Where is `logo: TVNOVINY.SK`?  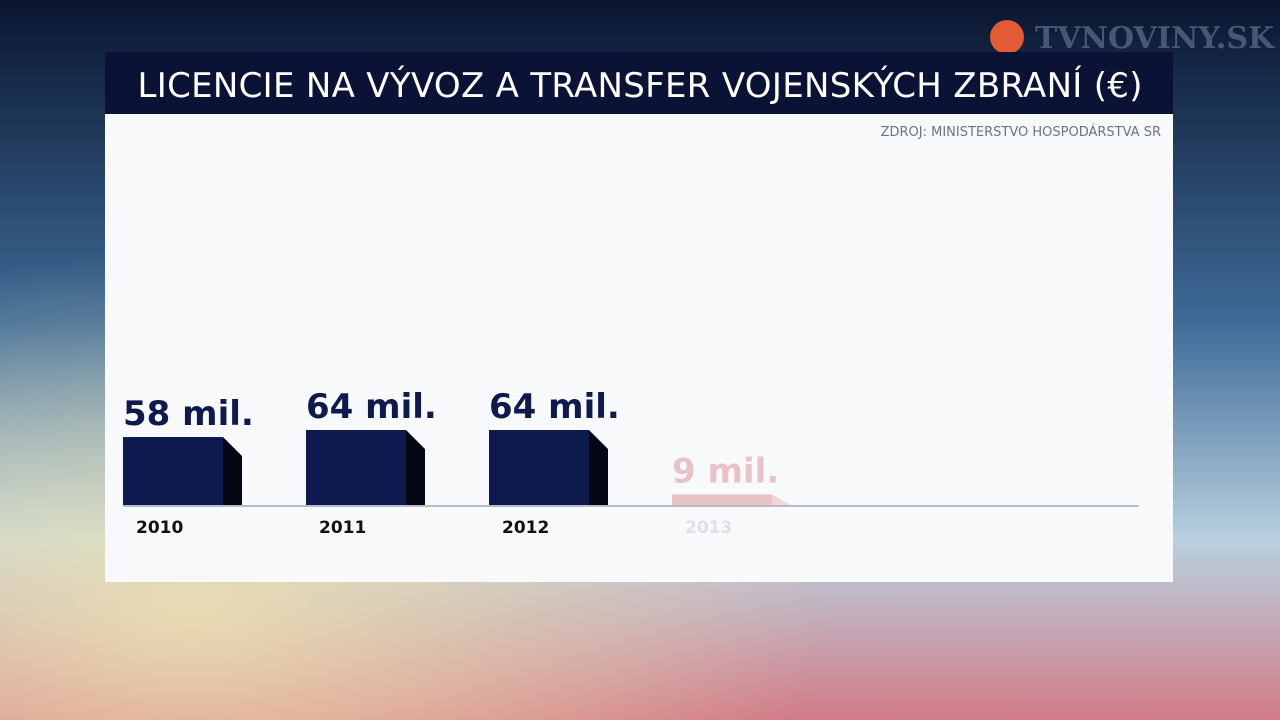 logo: TVNOVINY.SK is located at coordinates (1155, 38).